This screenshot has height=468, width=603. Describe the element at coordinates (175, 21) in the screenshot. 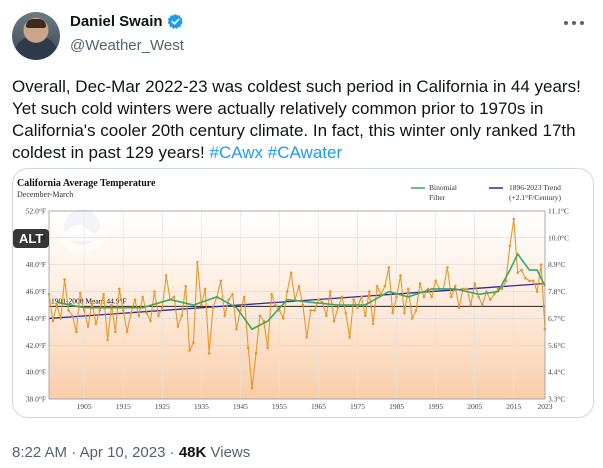

I see `verified-badge-icon` at that location.